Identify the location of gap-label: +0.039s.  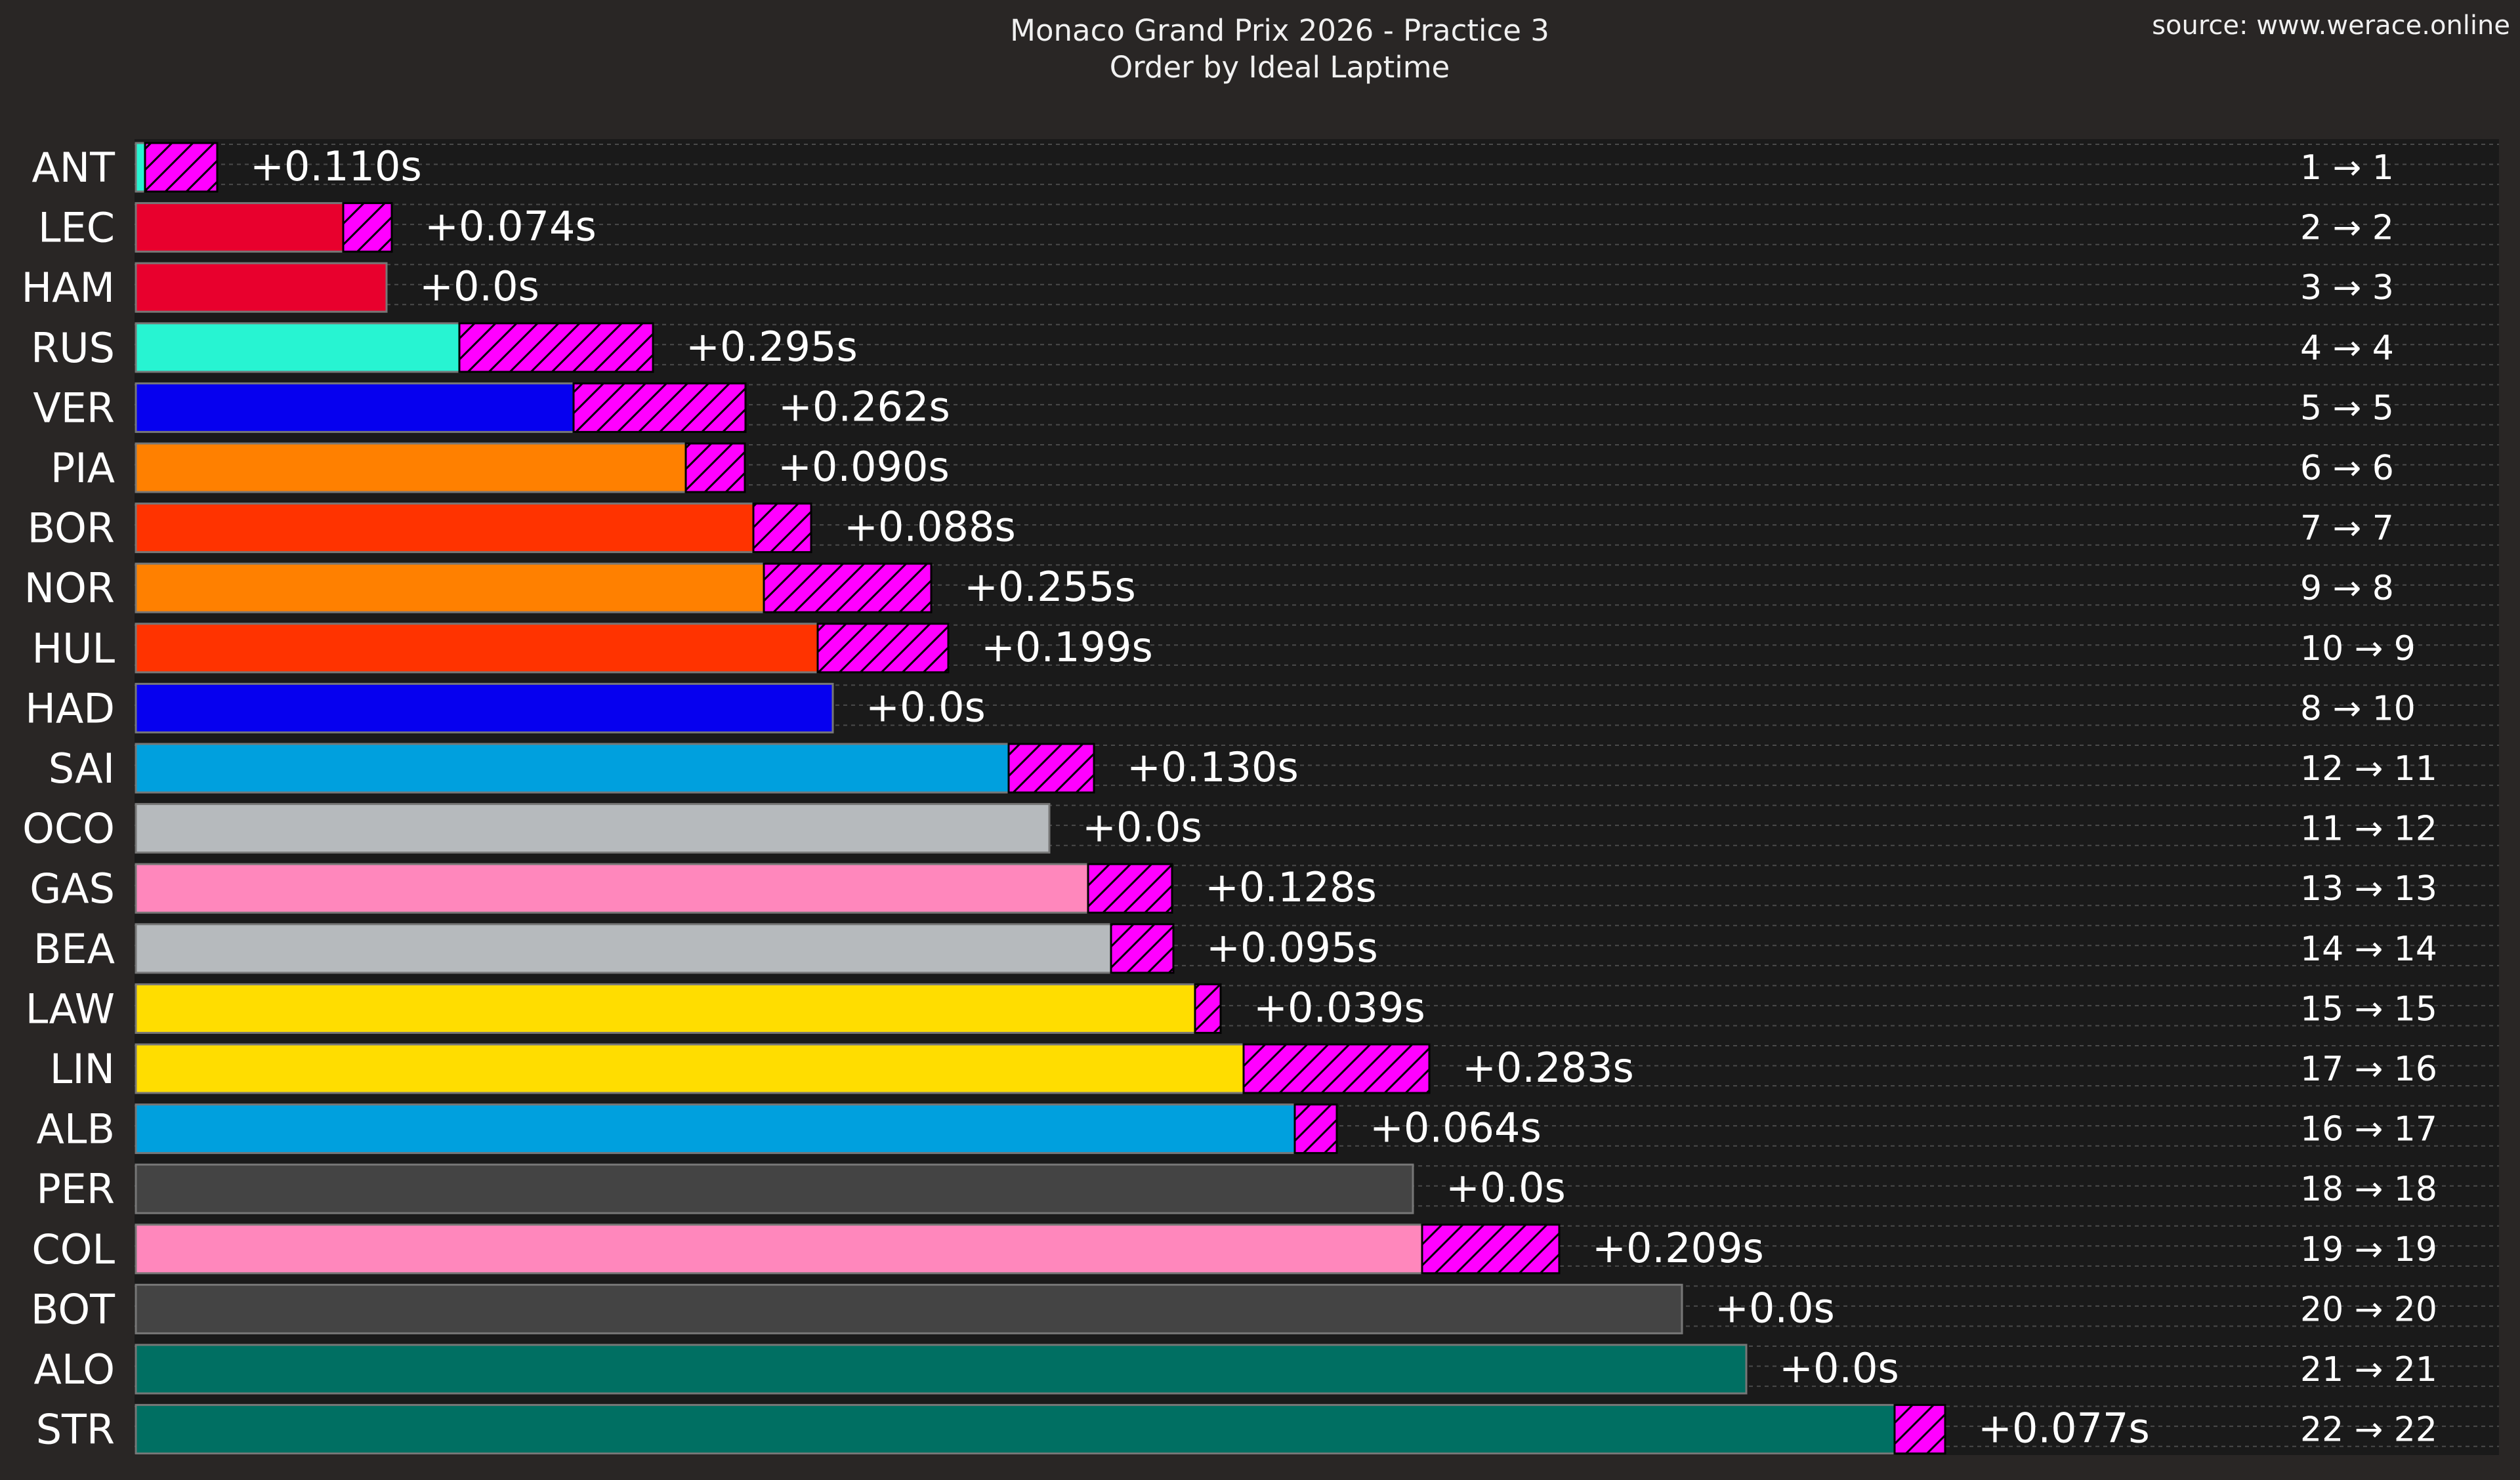
(1339, 1007).